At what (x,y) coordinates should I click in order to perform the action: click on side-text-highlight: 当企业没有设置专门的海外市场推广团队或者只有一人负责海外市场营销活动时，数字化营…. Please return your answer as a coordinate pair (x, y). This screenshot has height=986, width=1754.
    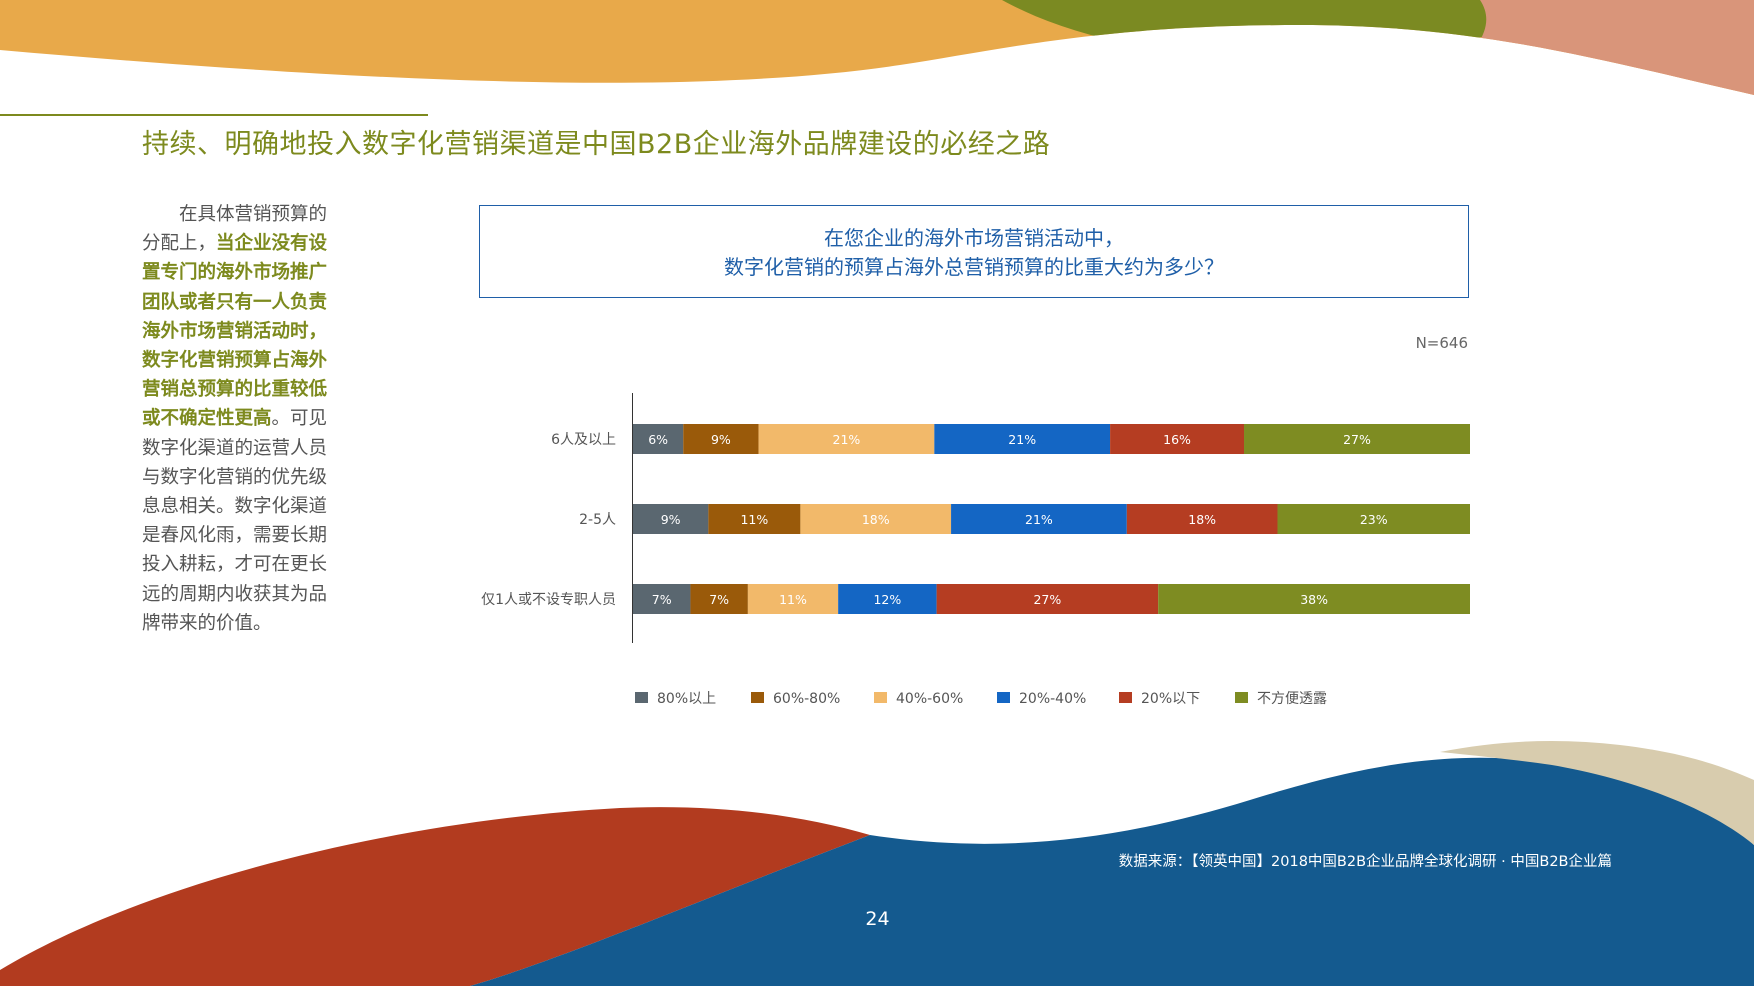
    Looking at the image, I should click on (235, 331).